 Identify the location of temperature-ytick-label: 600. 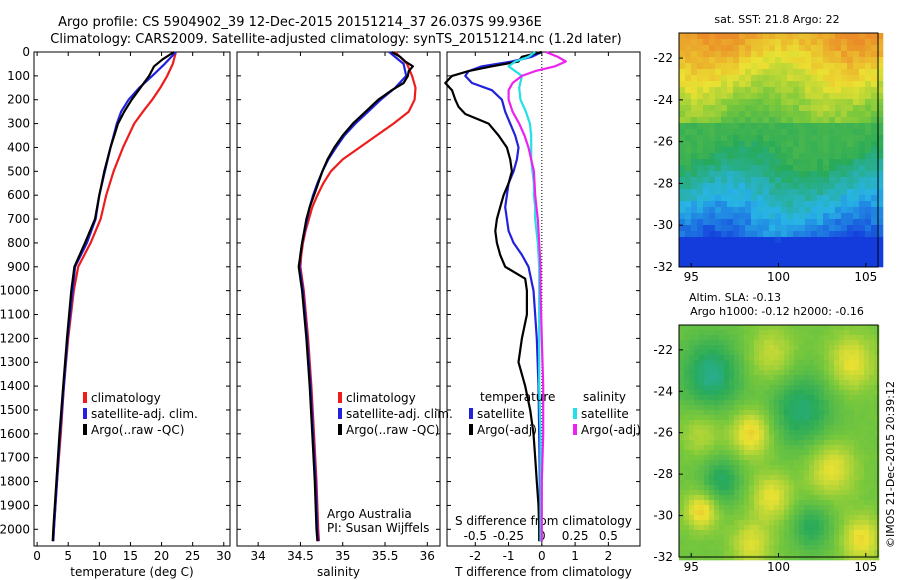
(18, 195).